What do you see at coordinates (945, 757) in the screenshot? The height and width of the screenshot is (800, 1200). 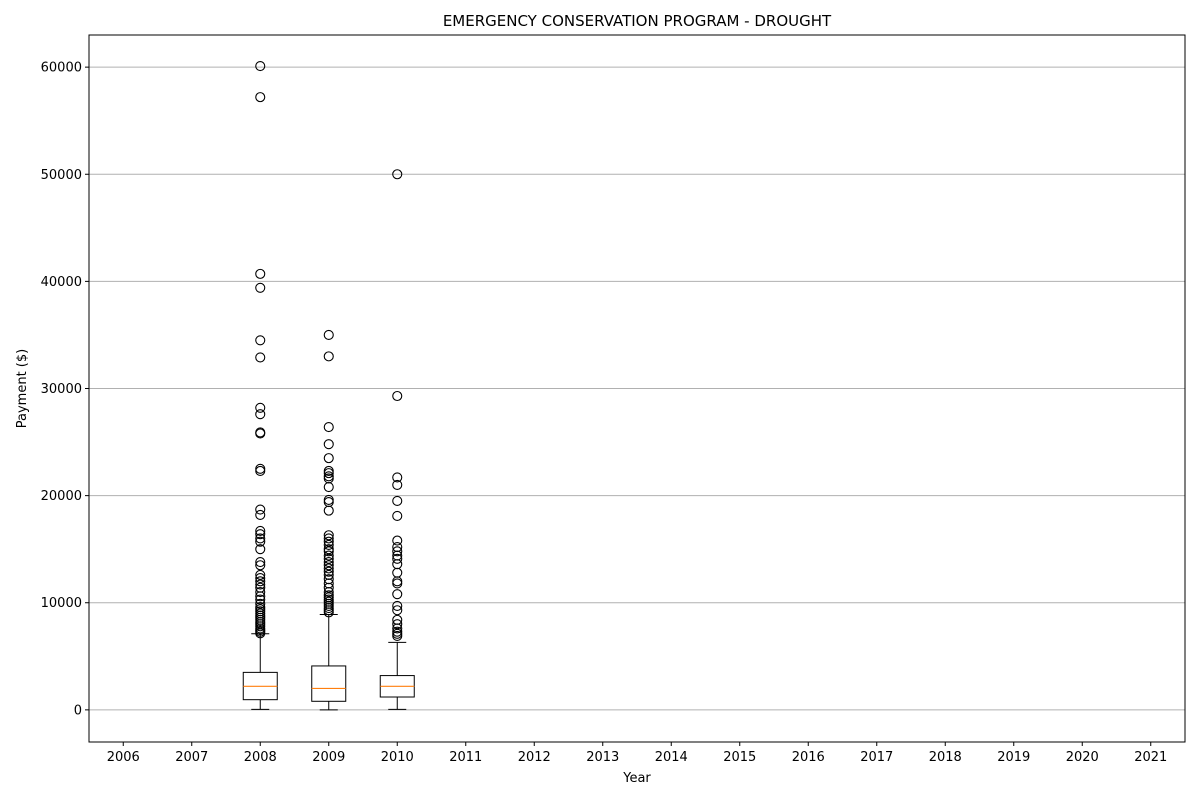 I see `x-tick-label: 2018` at bounding box center [945, 757].